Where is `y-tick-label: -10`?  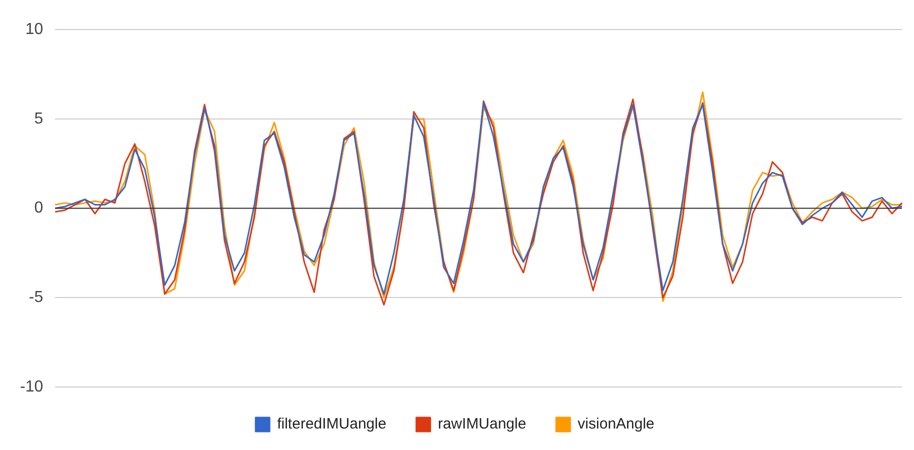
y-tick-label: -10 is located at coordinates (32, 387).